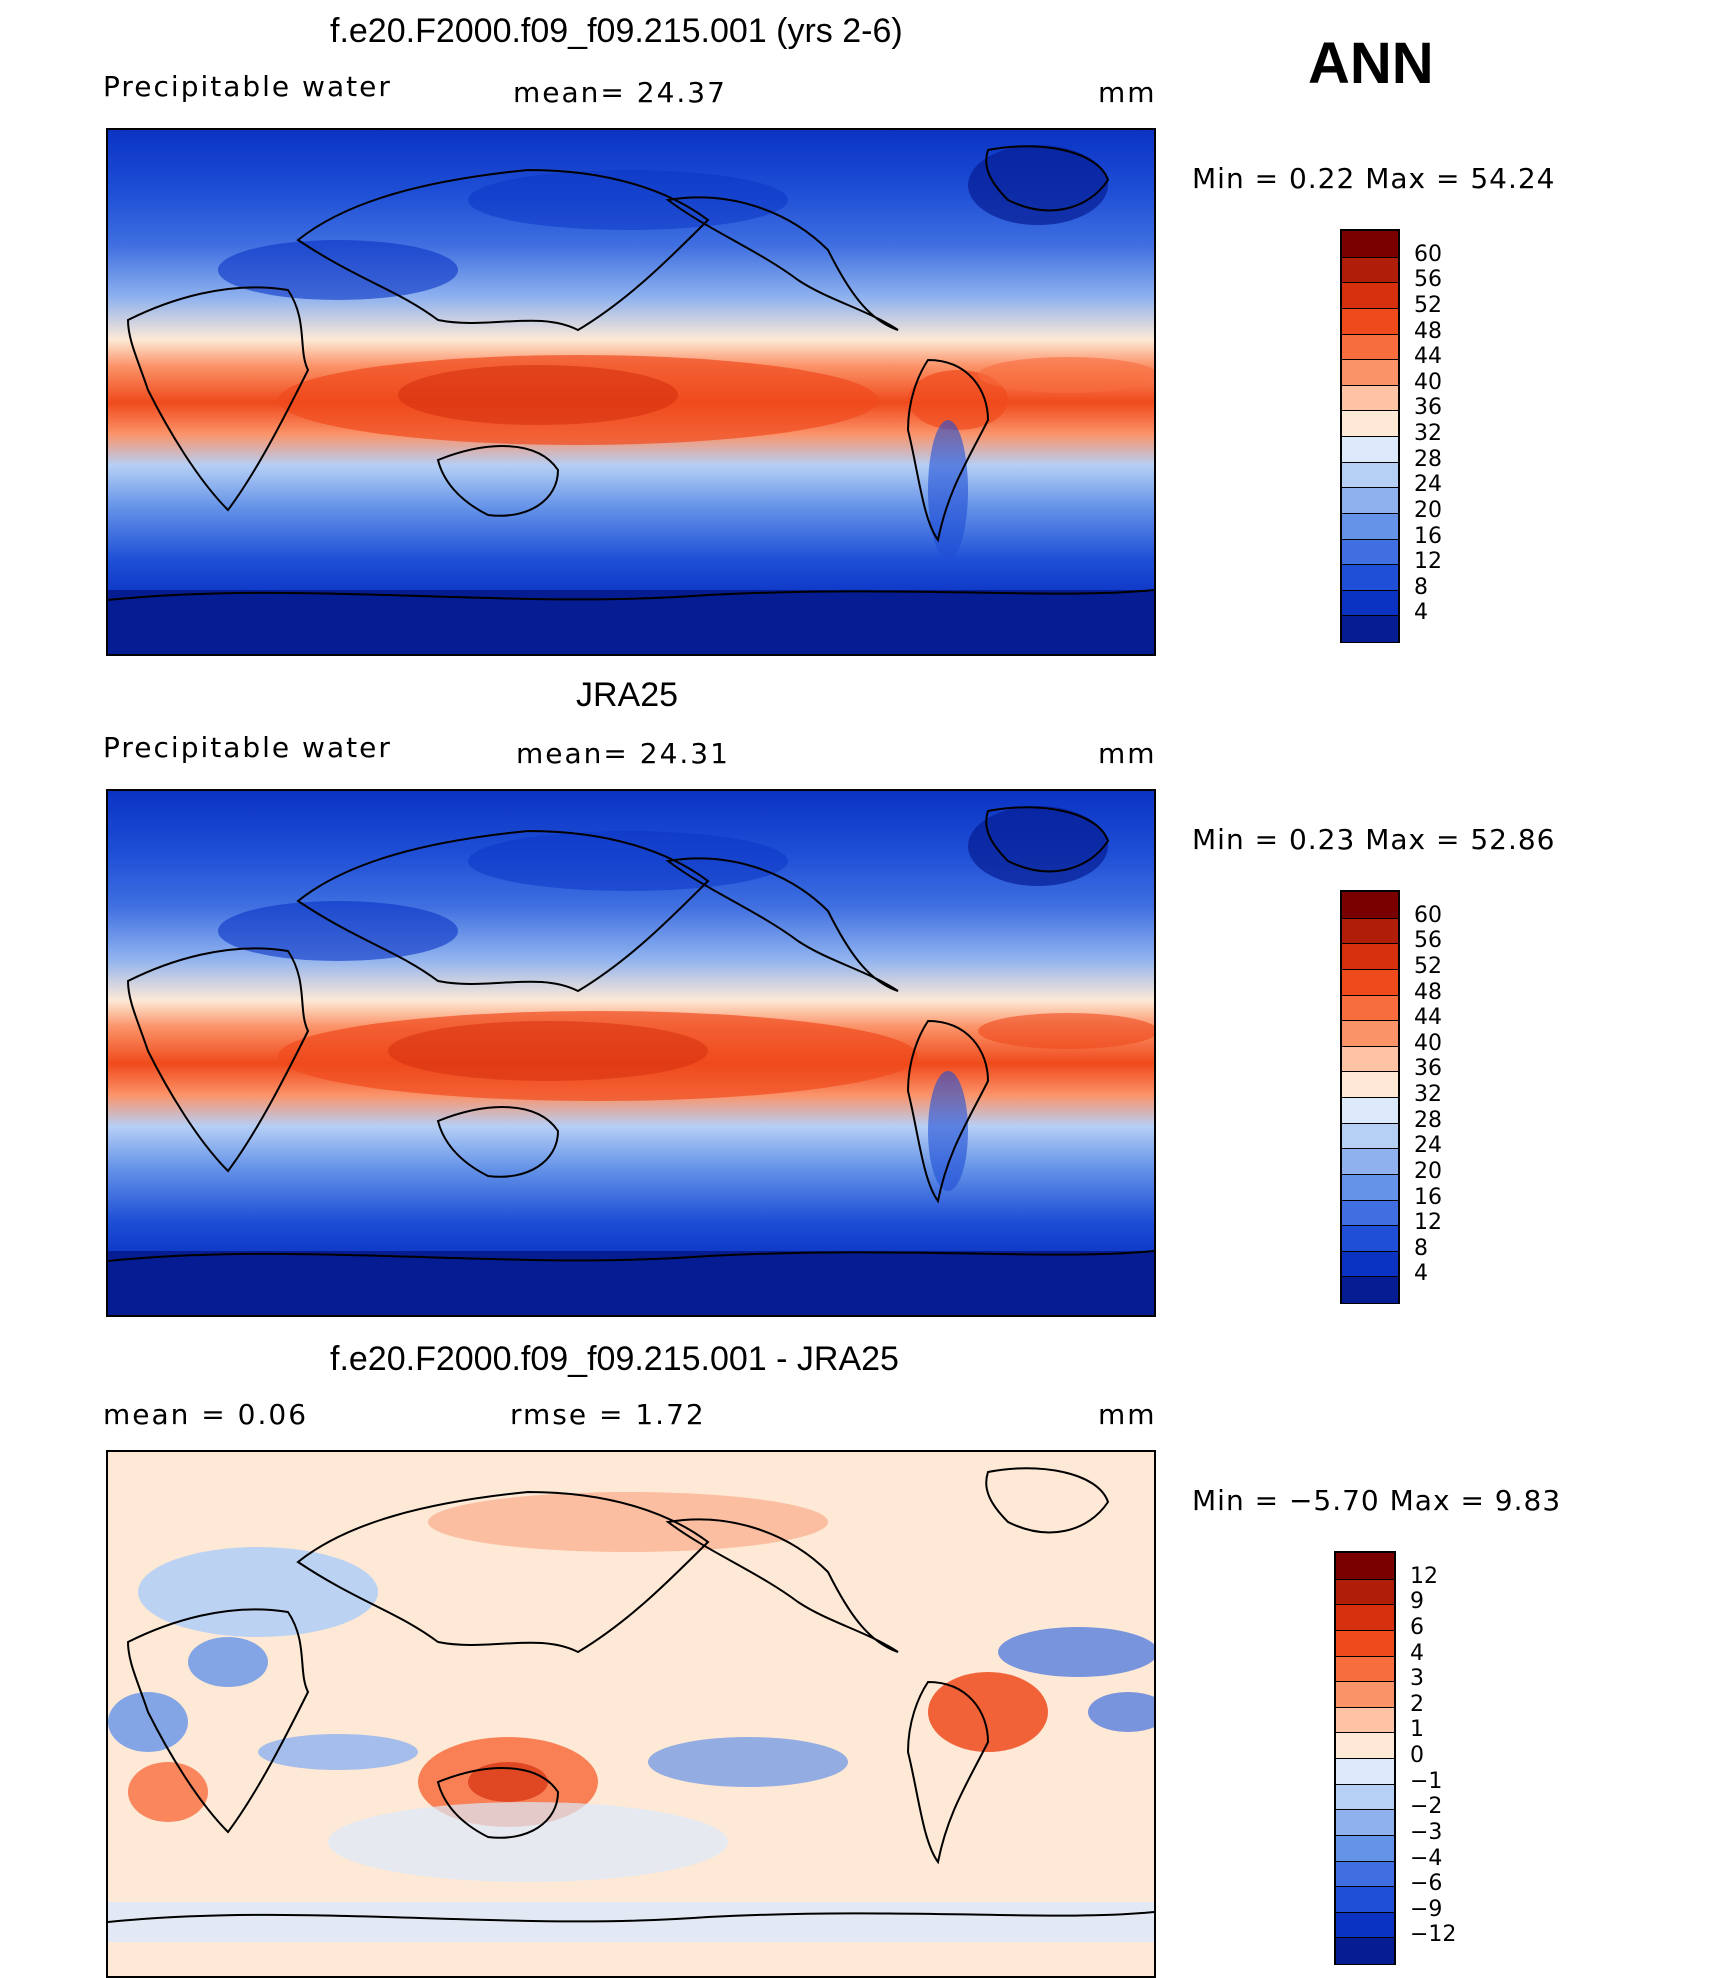 The height and width of the screenshot is (1978, 1710). What do you see at coordinates (1127, 1414) in the screenshot?
I see `panel3-units-label: mm` at bounding box center [1127, 1414].